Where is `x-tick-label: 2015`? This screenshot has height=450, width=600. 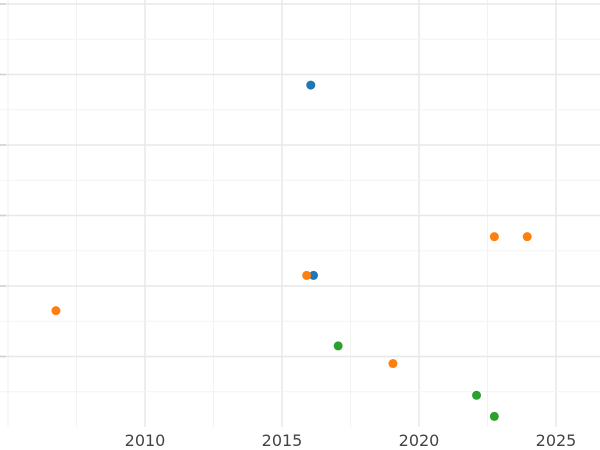 x-tick-label: 2015 is located at coordinates (282, 440).